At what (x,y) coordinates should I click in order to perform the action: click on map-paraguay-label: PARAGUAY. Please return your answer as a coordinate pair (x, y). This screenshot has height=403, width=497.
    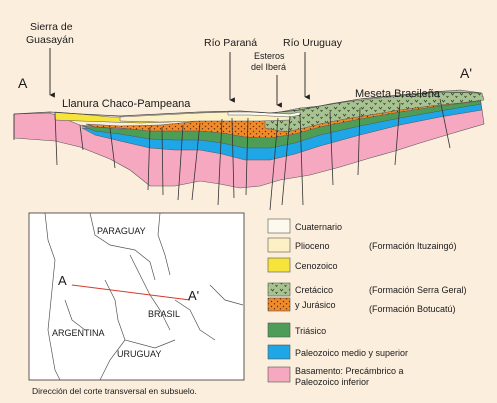
    Looking at the image, I should click on (121, 231).